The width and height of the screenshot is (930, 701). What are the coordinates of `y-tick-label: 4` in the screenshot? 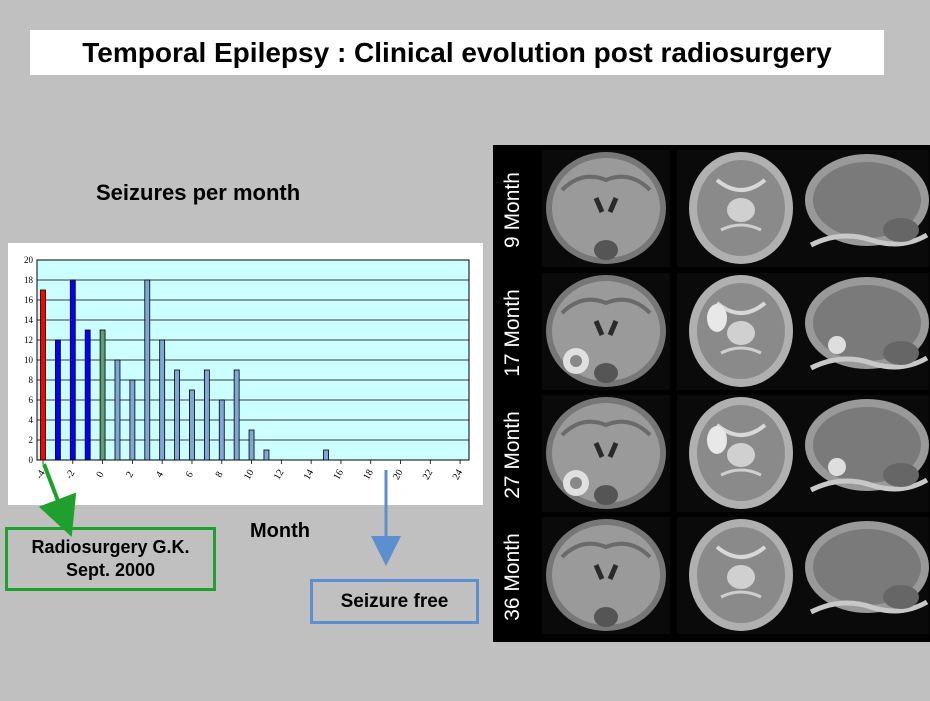 It's located at (31, 420).